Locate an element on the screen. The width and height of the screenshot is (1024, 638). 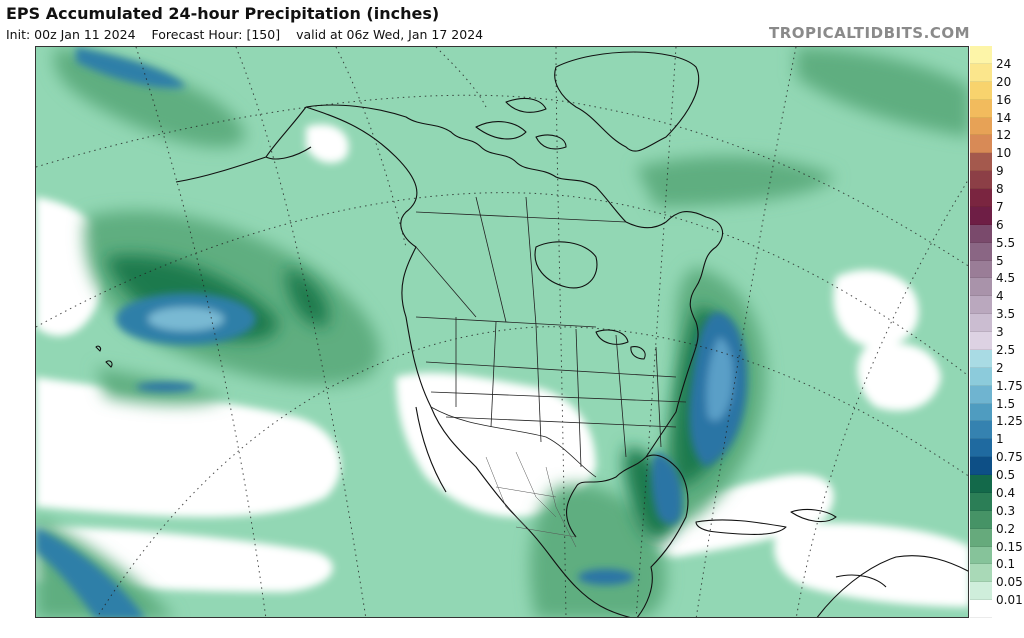
legend-row: 3 is located at coordinates (997, 326).